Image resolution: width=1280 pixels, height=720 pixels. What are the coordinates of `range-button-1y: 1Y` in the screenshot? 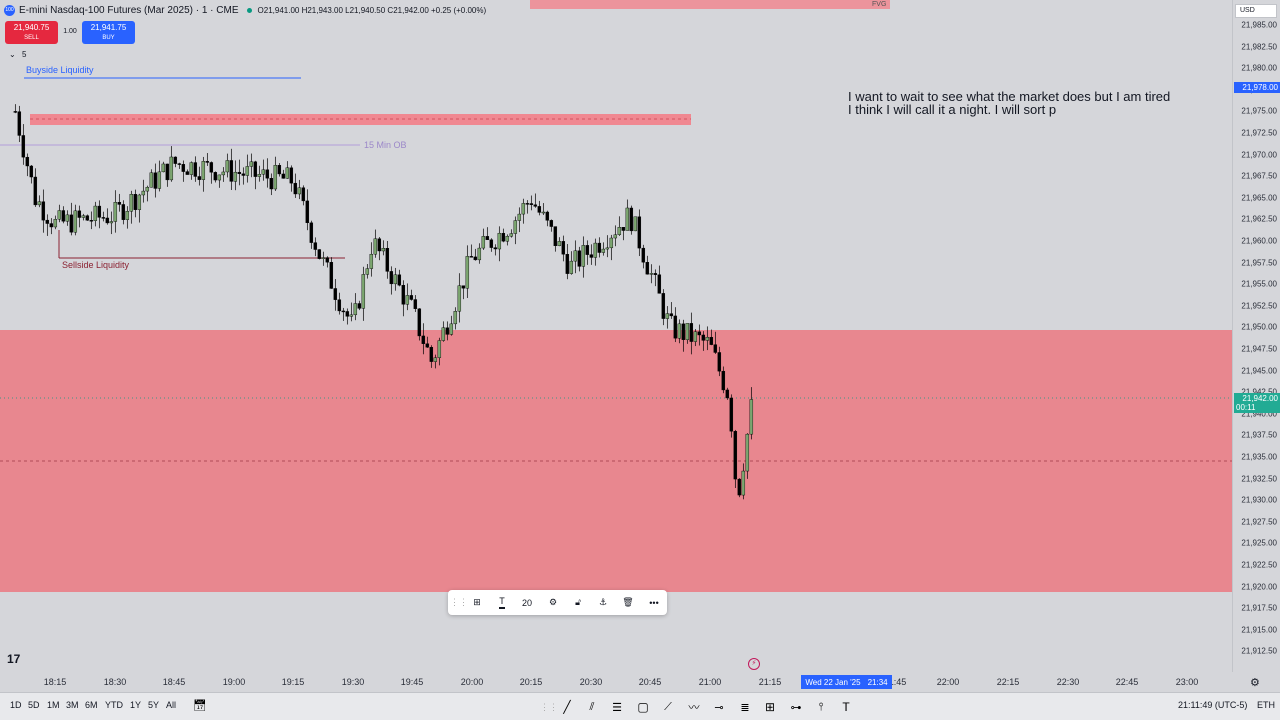 It's located at (136, 705).